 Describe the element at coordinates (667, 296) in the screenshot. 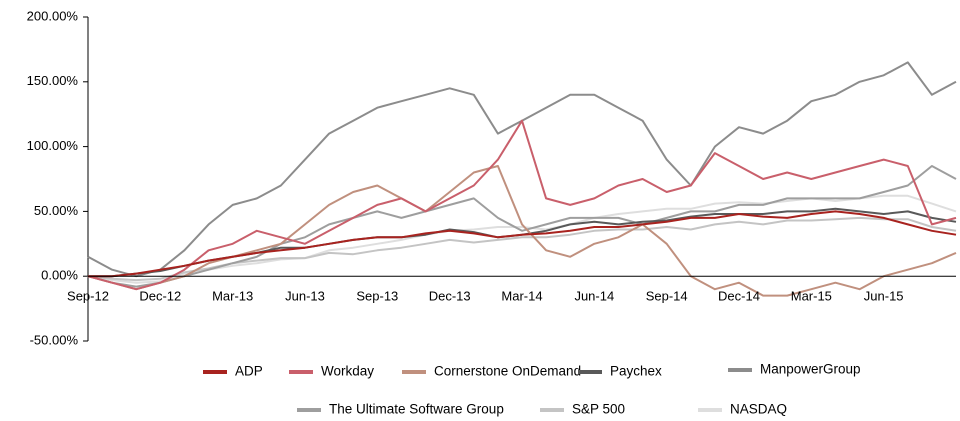

I see `x-tick-label: Sep-14` at that location.